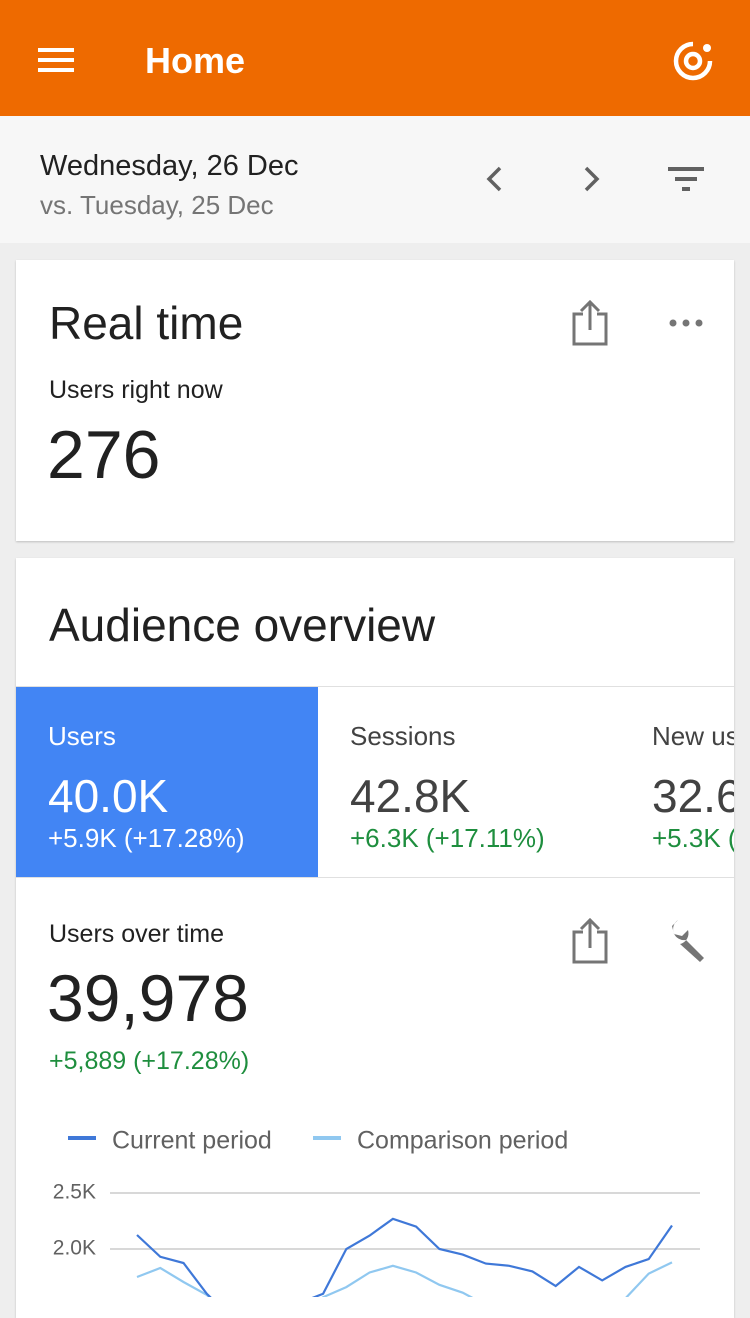 The width and height of the screenshot is (750, 1318). I want to click on metric-tab: Sessions 42.8K +6.3K (+17.11%), so click(469, 782).